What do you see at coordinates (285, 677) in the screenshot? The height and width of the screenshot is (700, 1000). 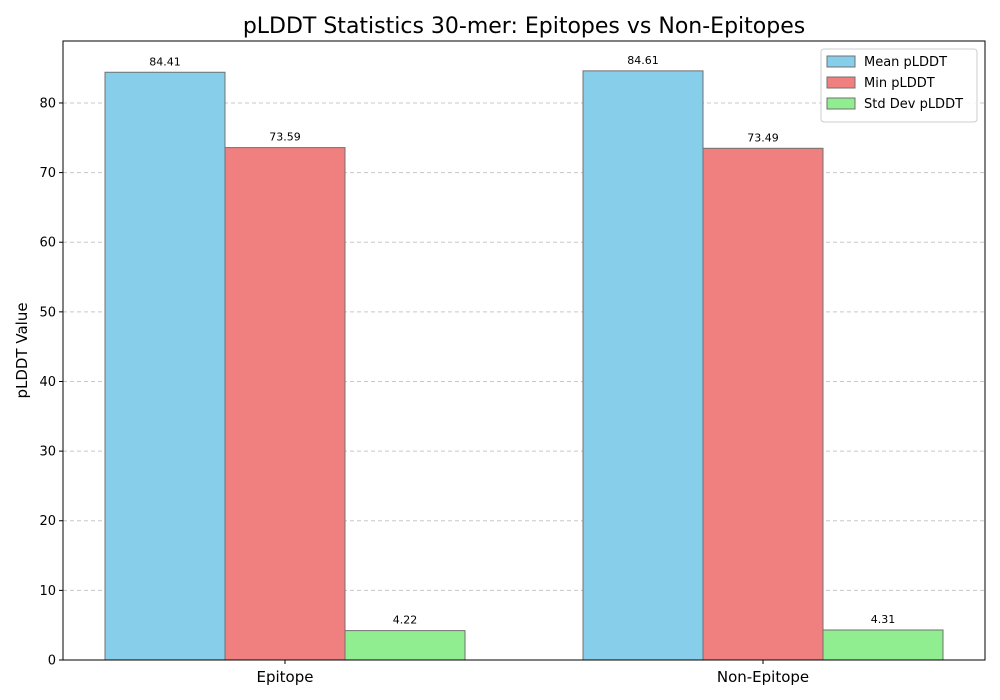 I see `x-tick-label: Epitope` at bounding box center [285, 677].